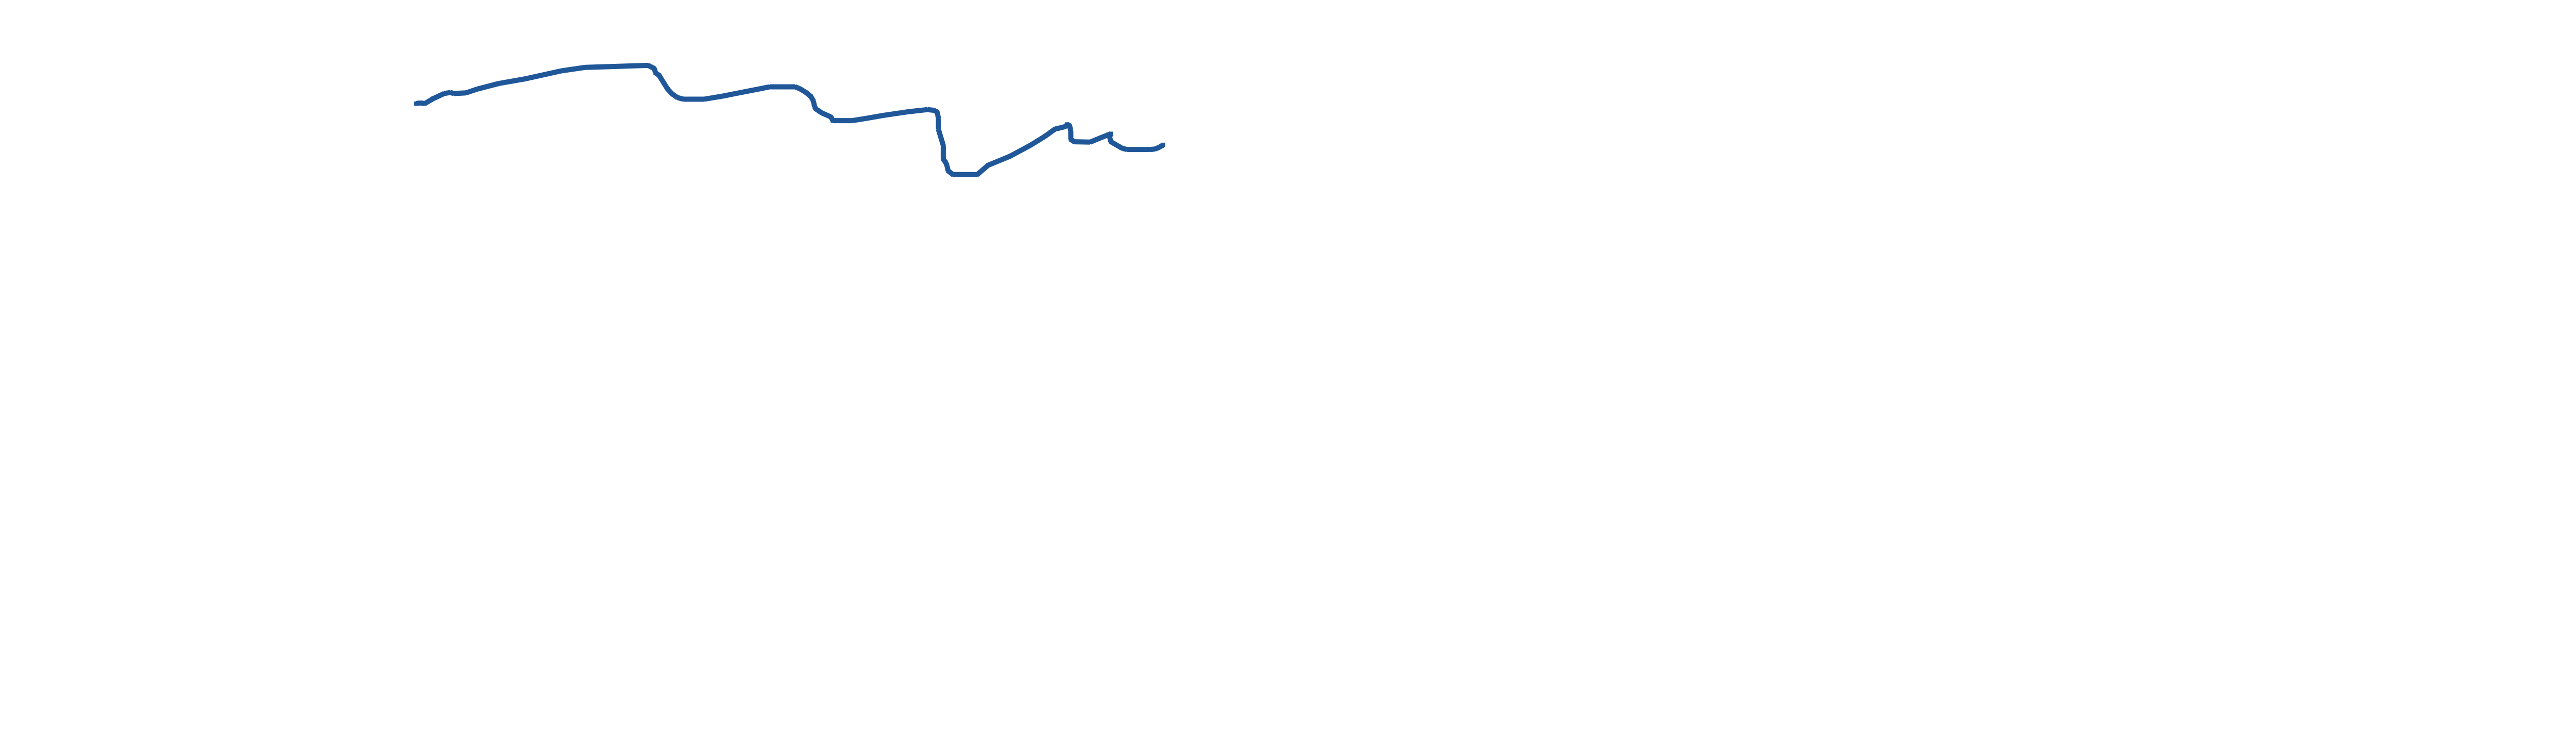 The height and width of the screenshot is (742, 2576). I want to click on plot-area, so click(789, 119).